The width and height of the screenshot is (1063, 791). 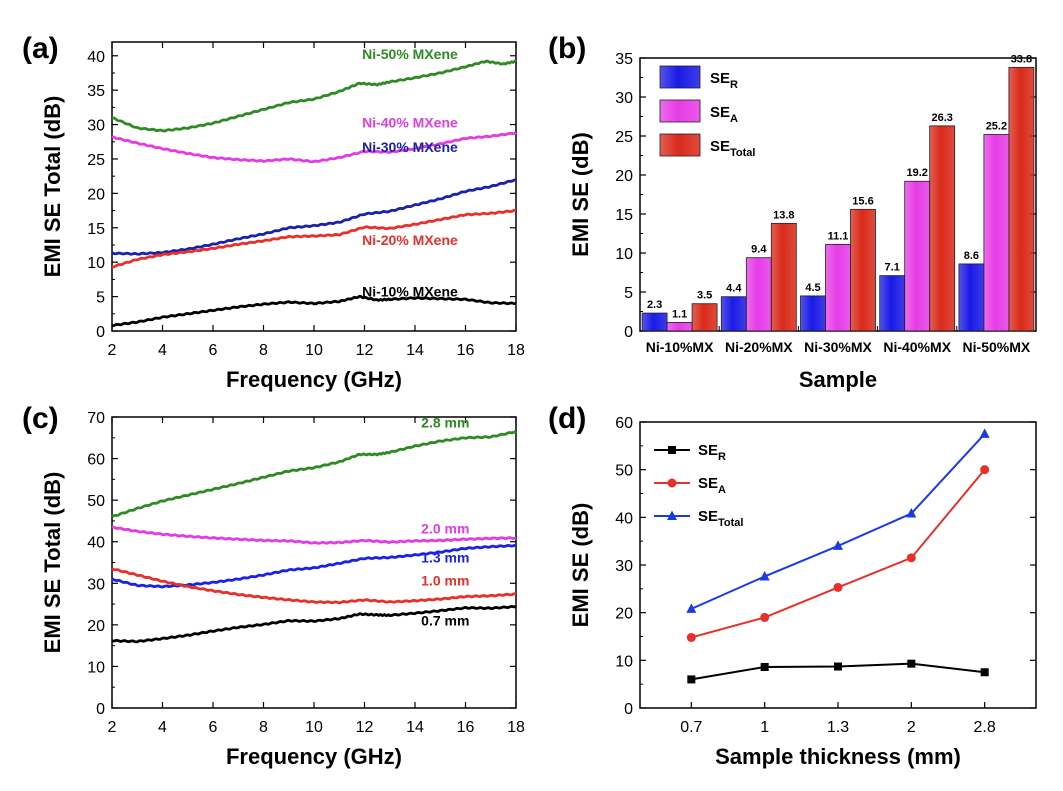 What do you see at coordinates (365, 350) in the screenshot?
I see `x-tick-label: 12` at bounding box center [365, 350].